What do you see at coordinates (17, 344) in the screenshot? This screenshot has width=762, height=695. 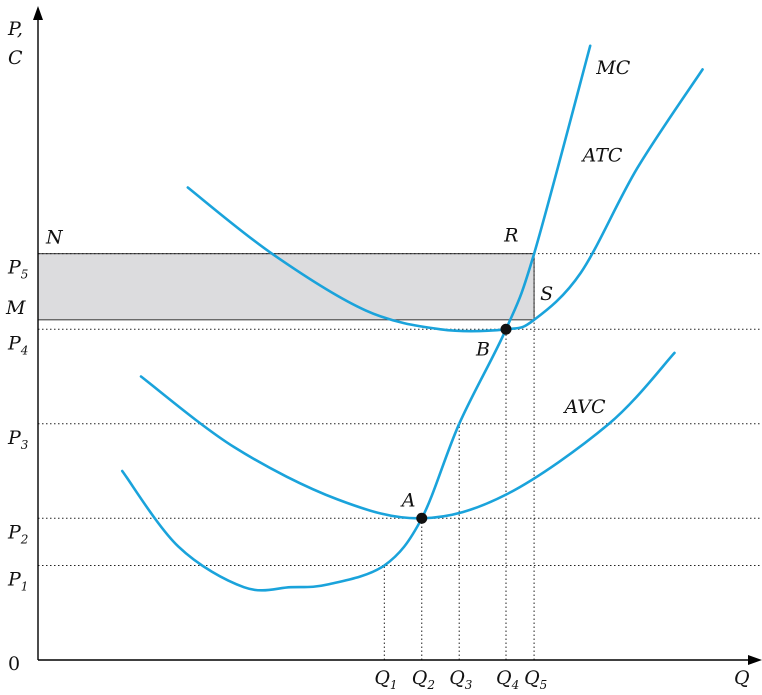 I see `y-tick-label-p4: P4` at bounding box center [17, 344].